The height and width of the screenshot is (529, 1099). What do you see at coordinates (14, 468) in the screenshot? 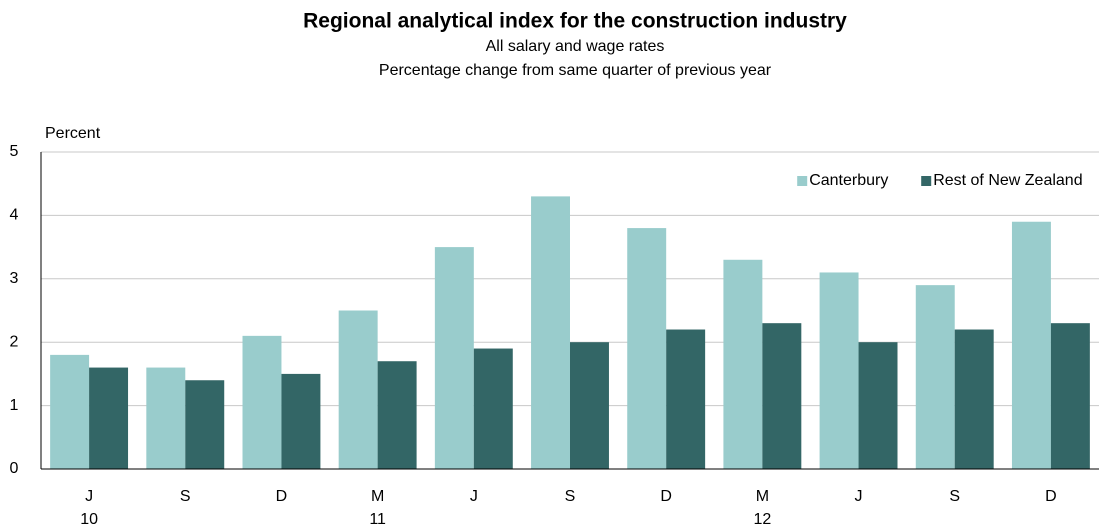
I see `y-tick-label: 0` at bounding box center [14, 468].